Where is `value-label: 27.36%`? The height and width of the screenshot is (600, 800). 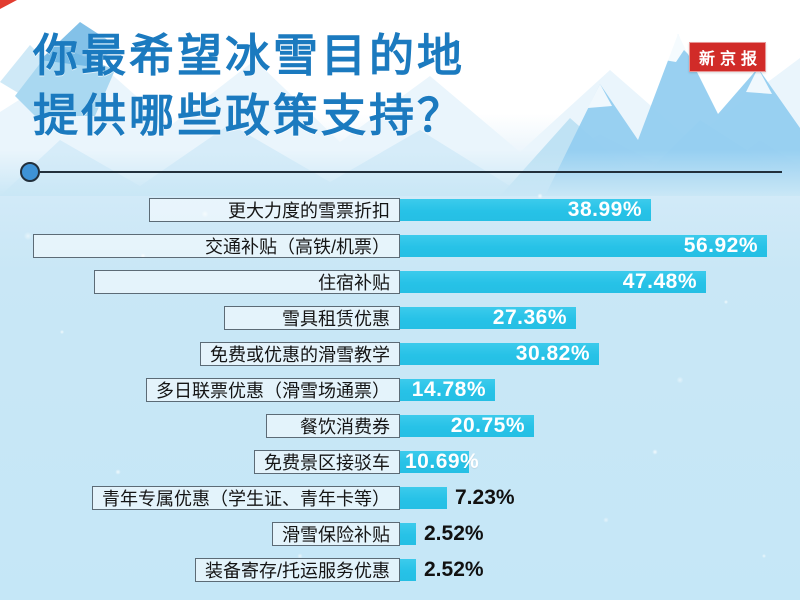
value-label: 27.36% is located at coordinates (529, 317).